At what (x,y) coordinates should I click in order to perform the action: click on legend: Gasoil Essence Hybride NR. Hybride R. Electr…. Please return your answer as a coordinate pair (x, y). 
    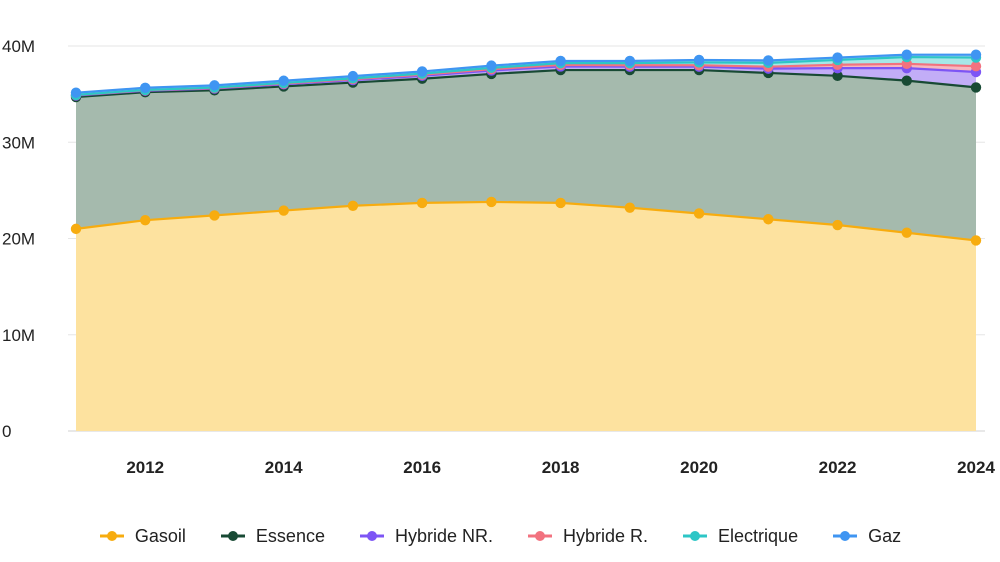
    Looking at the image, I should click on (500, 536).